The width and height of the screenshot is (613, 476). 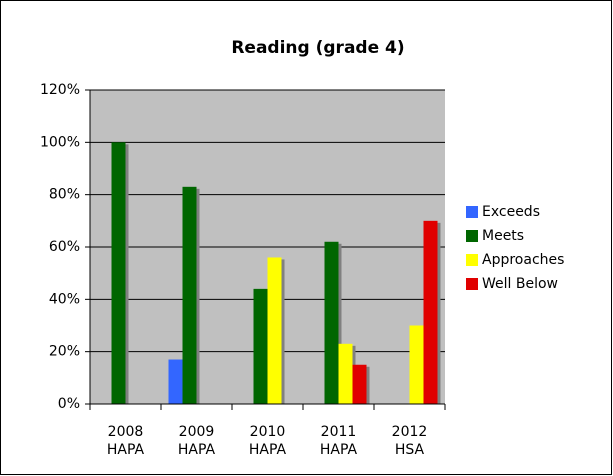 I want to click on legend-label: Approaches, so click(x=523, y=260).